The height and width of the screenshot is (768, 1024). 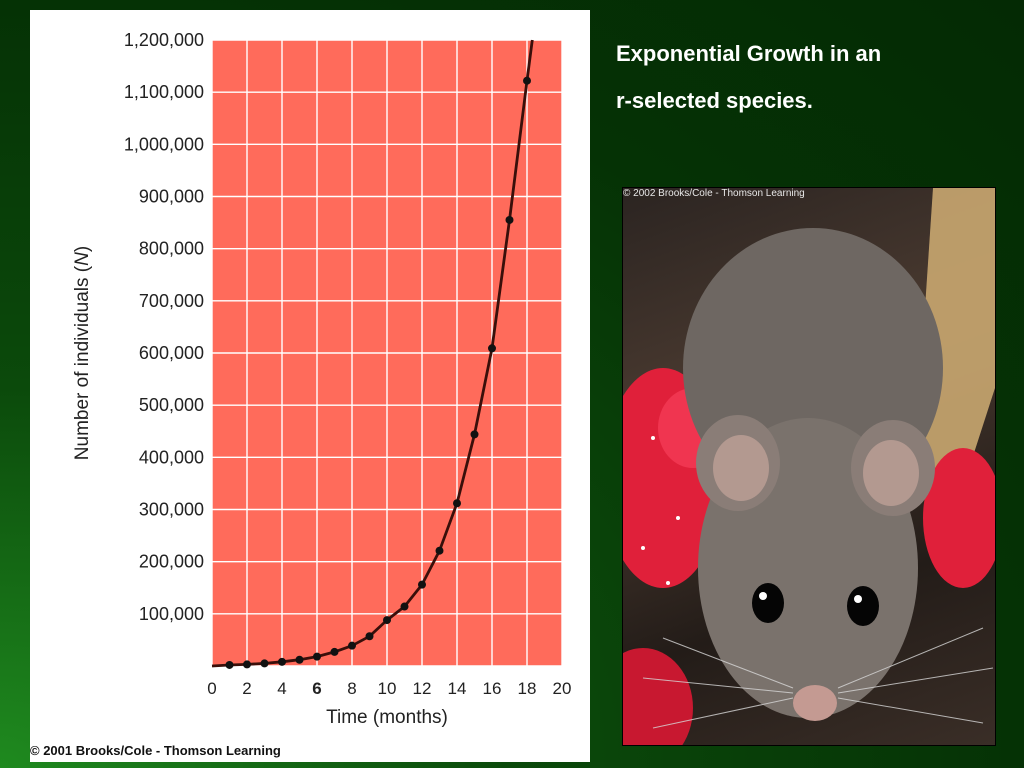 What do you see at coordinates (171, 249) in the screenshot?
I see `y-tick-label: 800,000` at bounding box center [171, 249].